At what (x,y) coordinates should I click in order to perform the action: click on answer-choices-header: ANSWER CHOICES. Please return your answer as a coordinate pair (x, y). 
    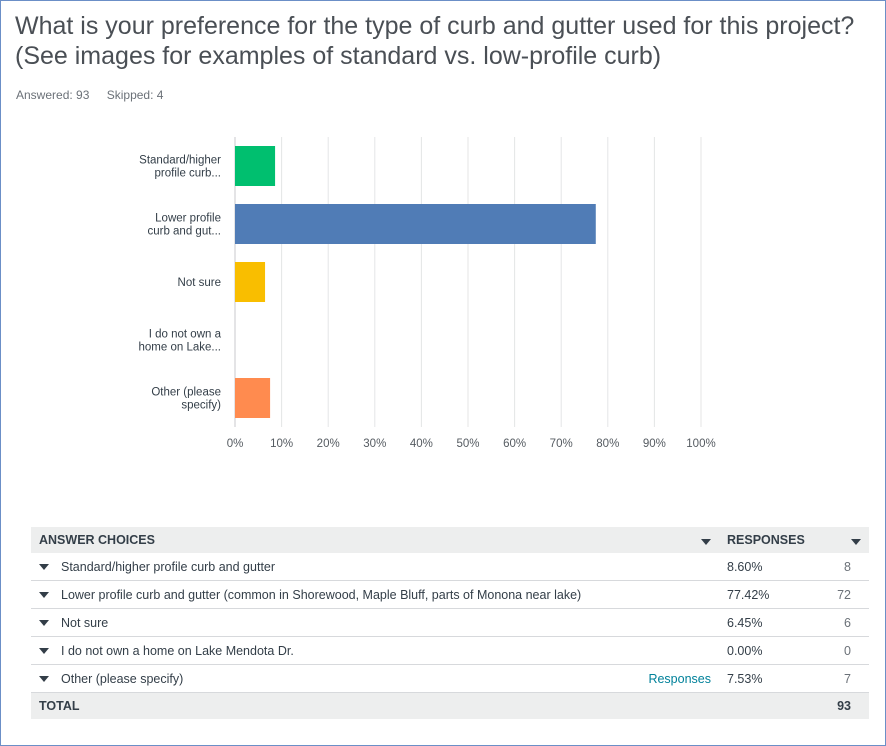
    Looking at the image, I should click on (375, 540).